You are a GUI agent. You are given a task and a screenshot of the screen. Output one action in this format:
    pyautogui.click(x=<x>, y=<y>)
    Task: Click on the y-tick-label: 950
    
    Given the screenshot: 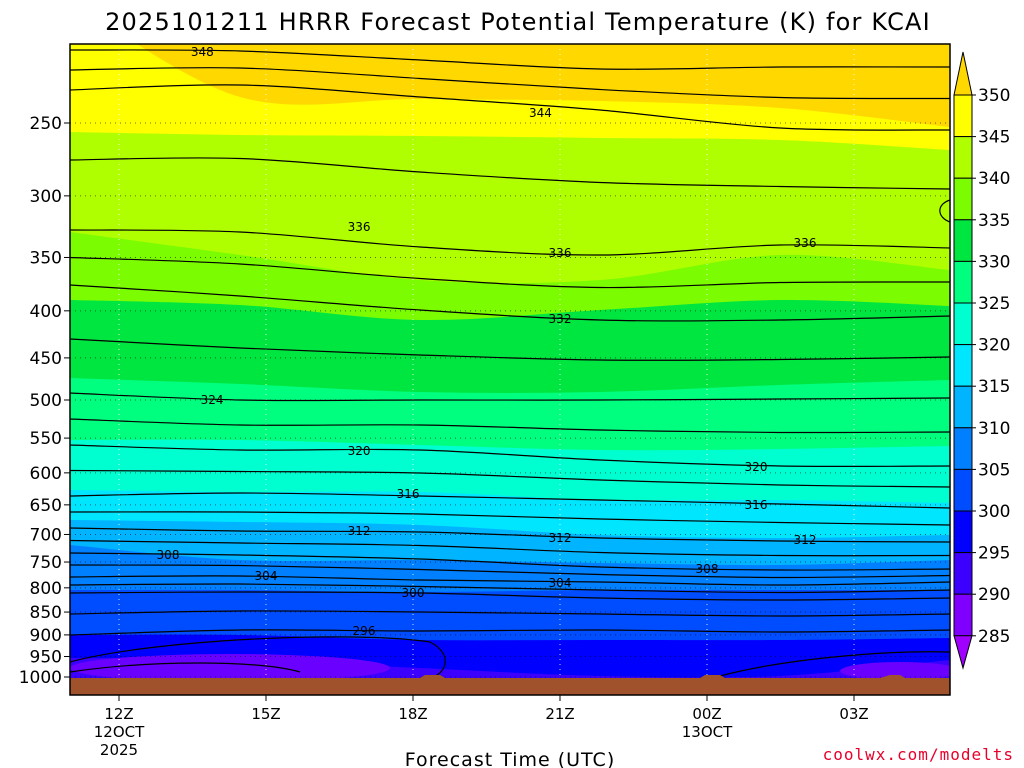 What is the action you would take?
    pyautogui.click(x=46, y=658)
    